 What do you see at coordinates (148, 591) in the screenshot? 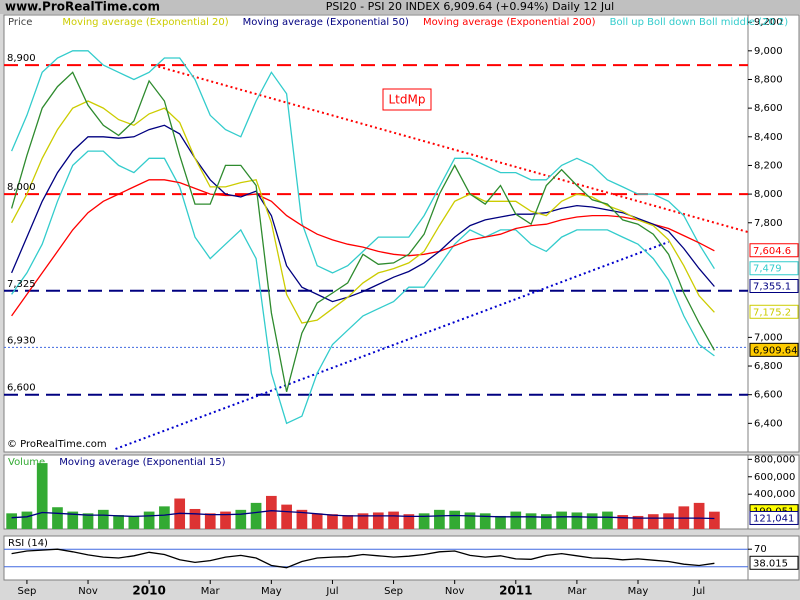
I see `x-tick-label: 2010` at bounding box center [148, 591].